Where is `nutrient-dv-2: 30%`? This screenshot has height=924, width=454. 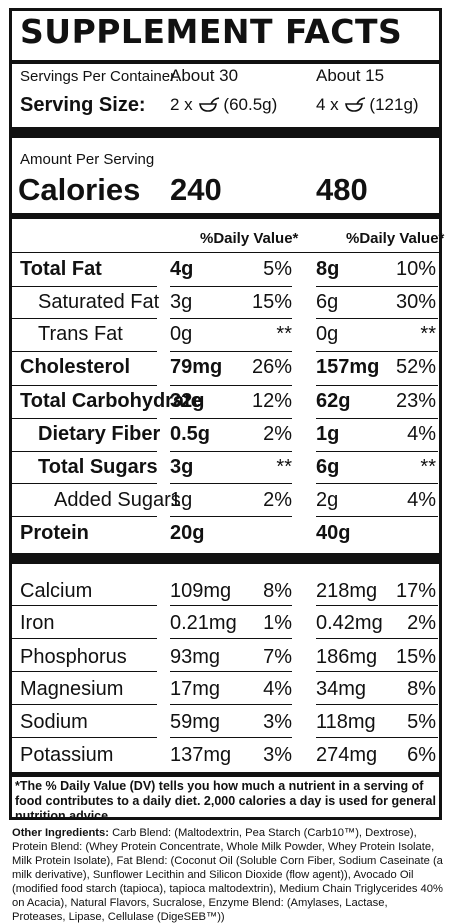
nutrient-dv-2: 30% is located at coordinates (415, 302).